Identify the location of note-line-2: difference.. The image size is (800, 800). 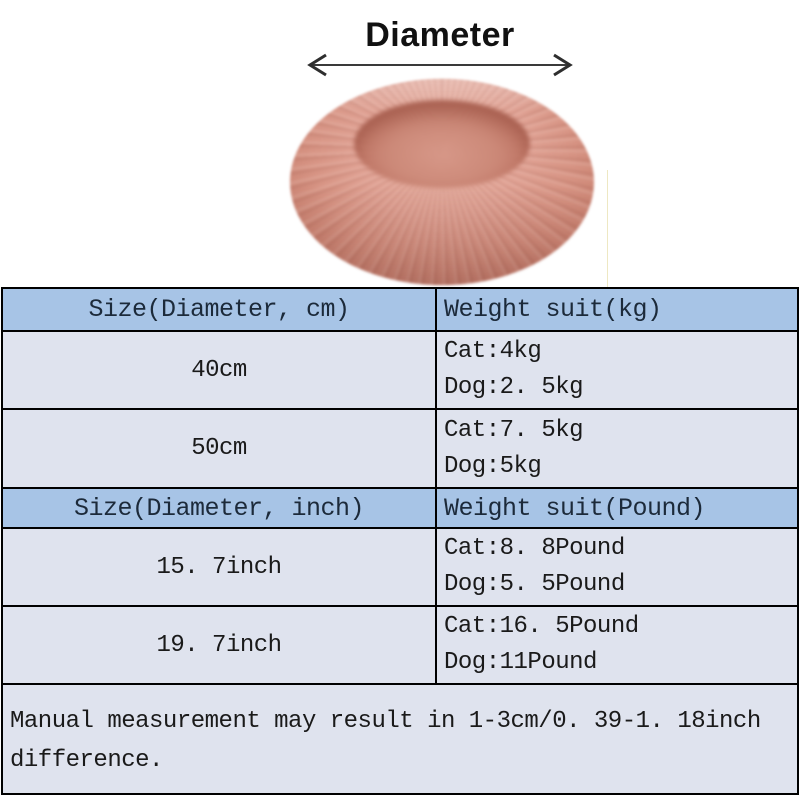
(86, 760).